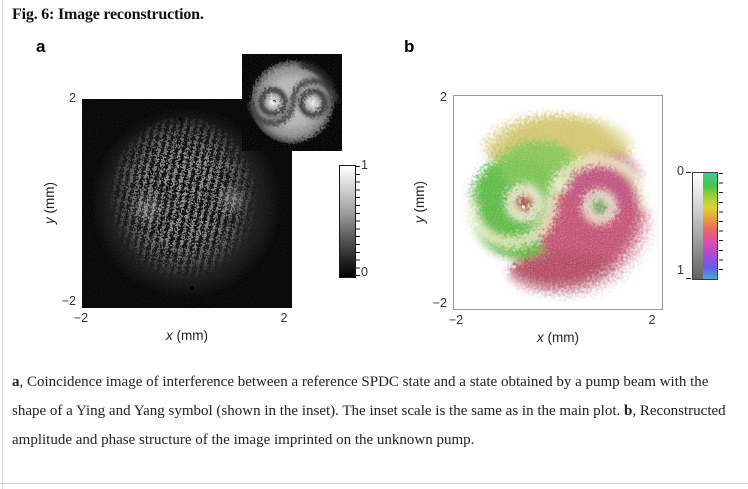  What do you see at coordinates (358, 221) in the screenshot?
I see `panel-a-colorbar-ticks` at bounding box center [358, 221].